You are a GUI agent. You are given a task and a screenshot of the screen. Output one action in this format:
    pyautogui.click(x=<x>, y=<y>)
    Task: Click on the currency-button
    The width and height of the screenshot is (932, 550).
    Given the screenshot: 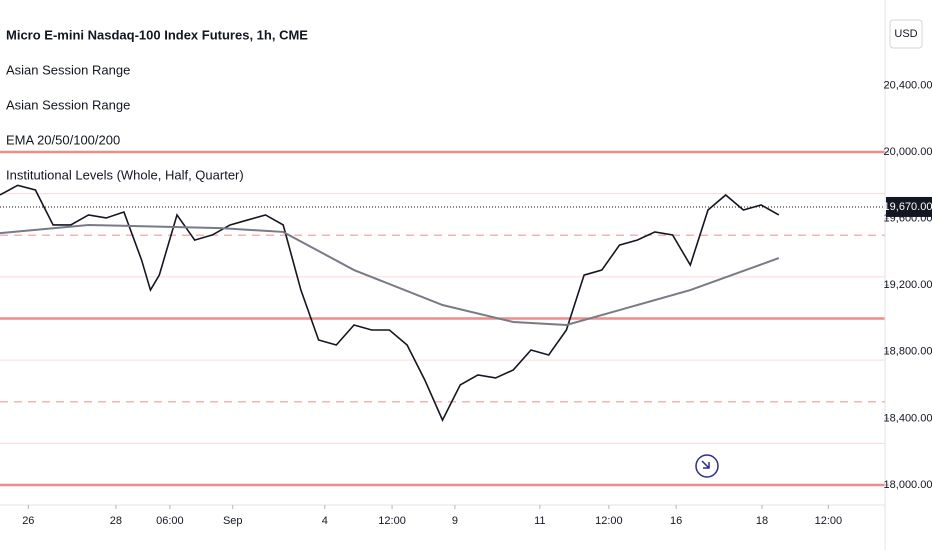 What is the action you would take?
    pyautogui.click(x=906, y=34)
    